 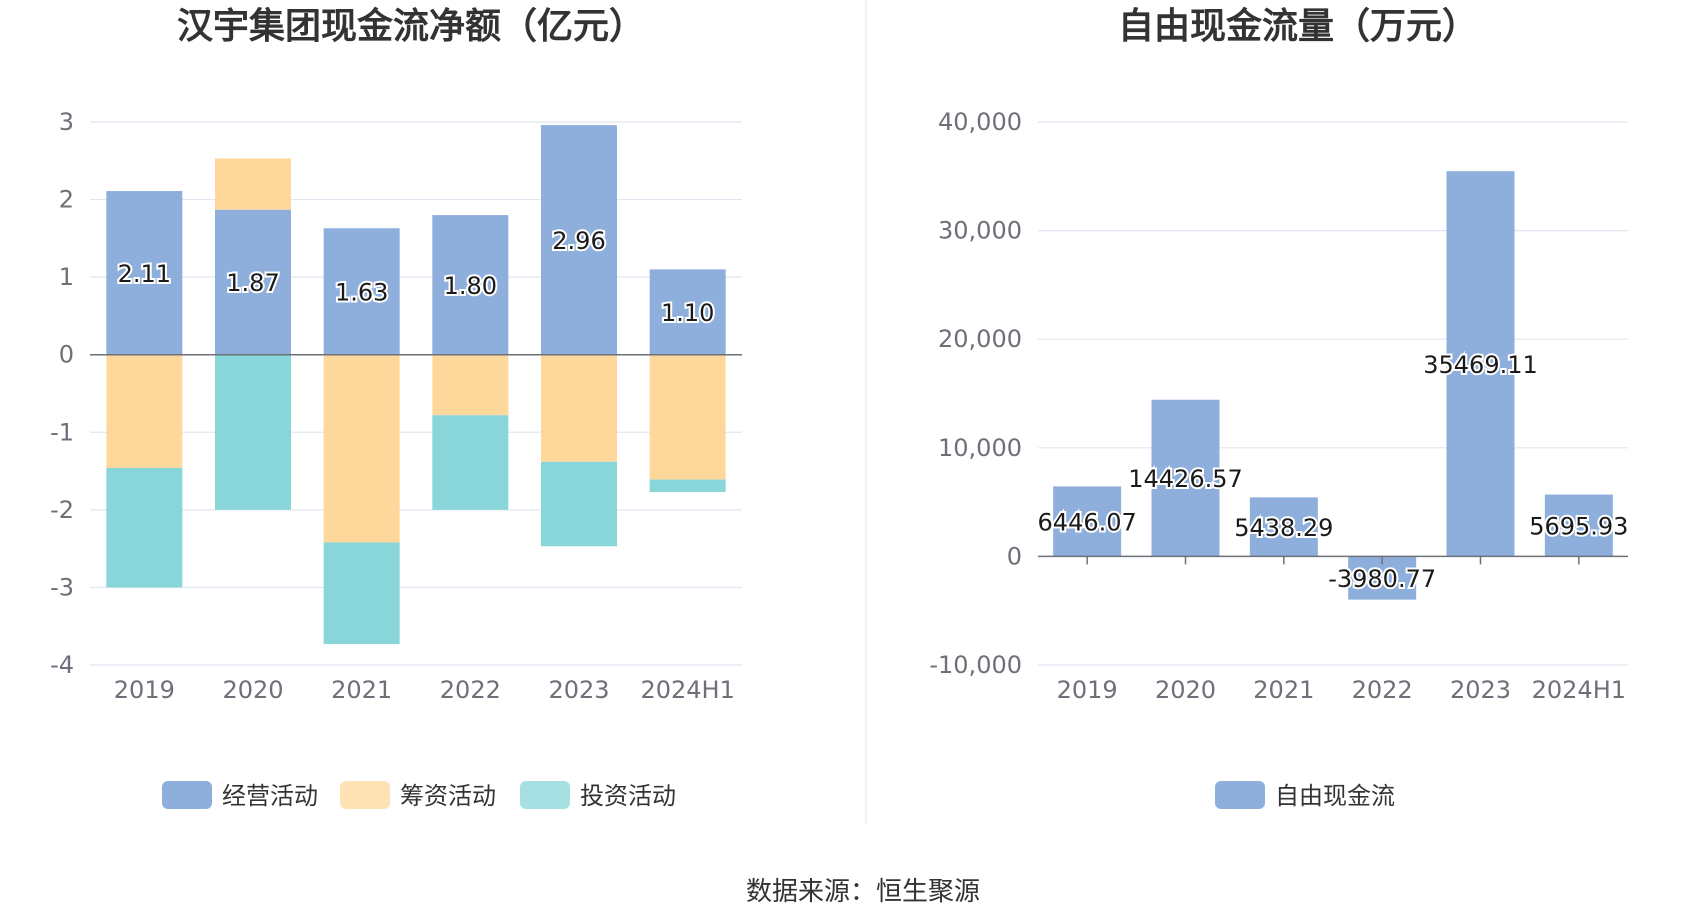 What do you see at coordinates (980, 122) in the screenshot?
I see `y-tick-label: 40,000` at bounding box center [980, 122].